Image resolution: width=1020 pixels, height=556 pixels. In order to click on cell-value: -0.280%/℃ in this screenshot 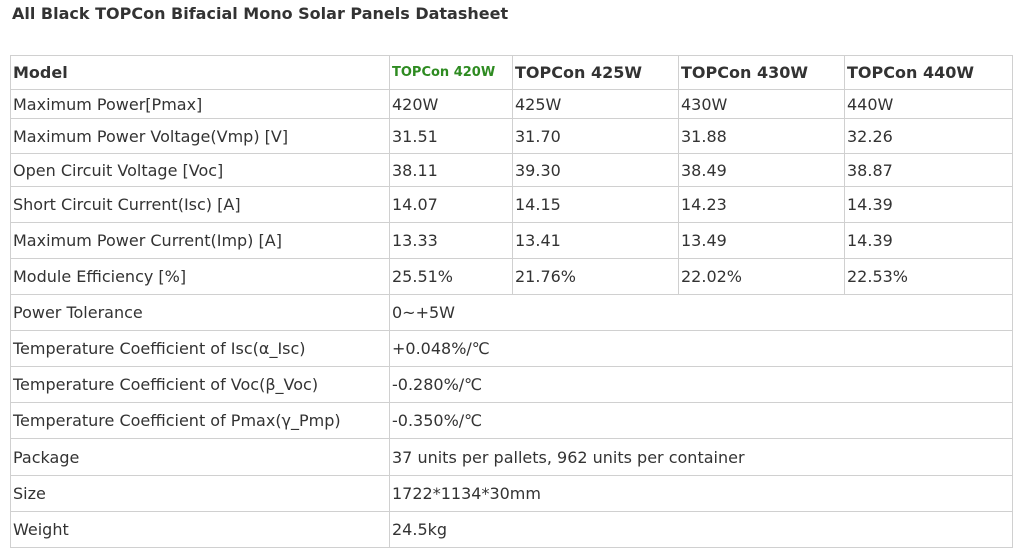, I will do `click(701, 384)`.